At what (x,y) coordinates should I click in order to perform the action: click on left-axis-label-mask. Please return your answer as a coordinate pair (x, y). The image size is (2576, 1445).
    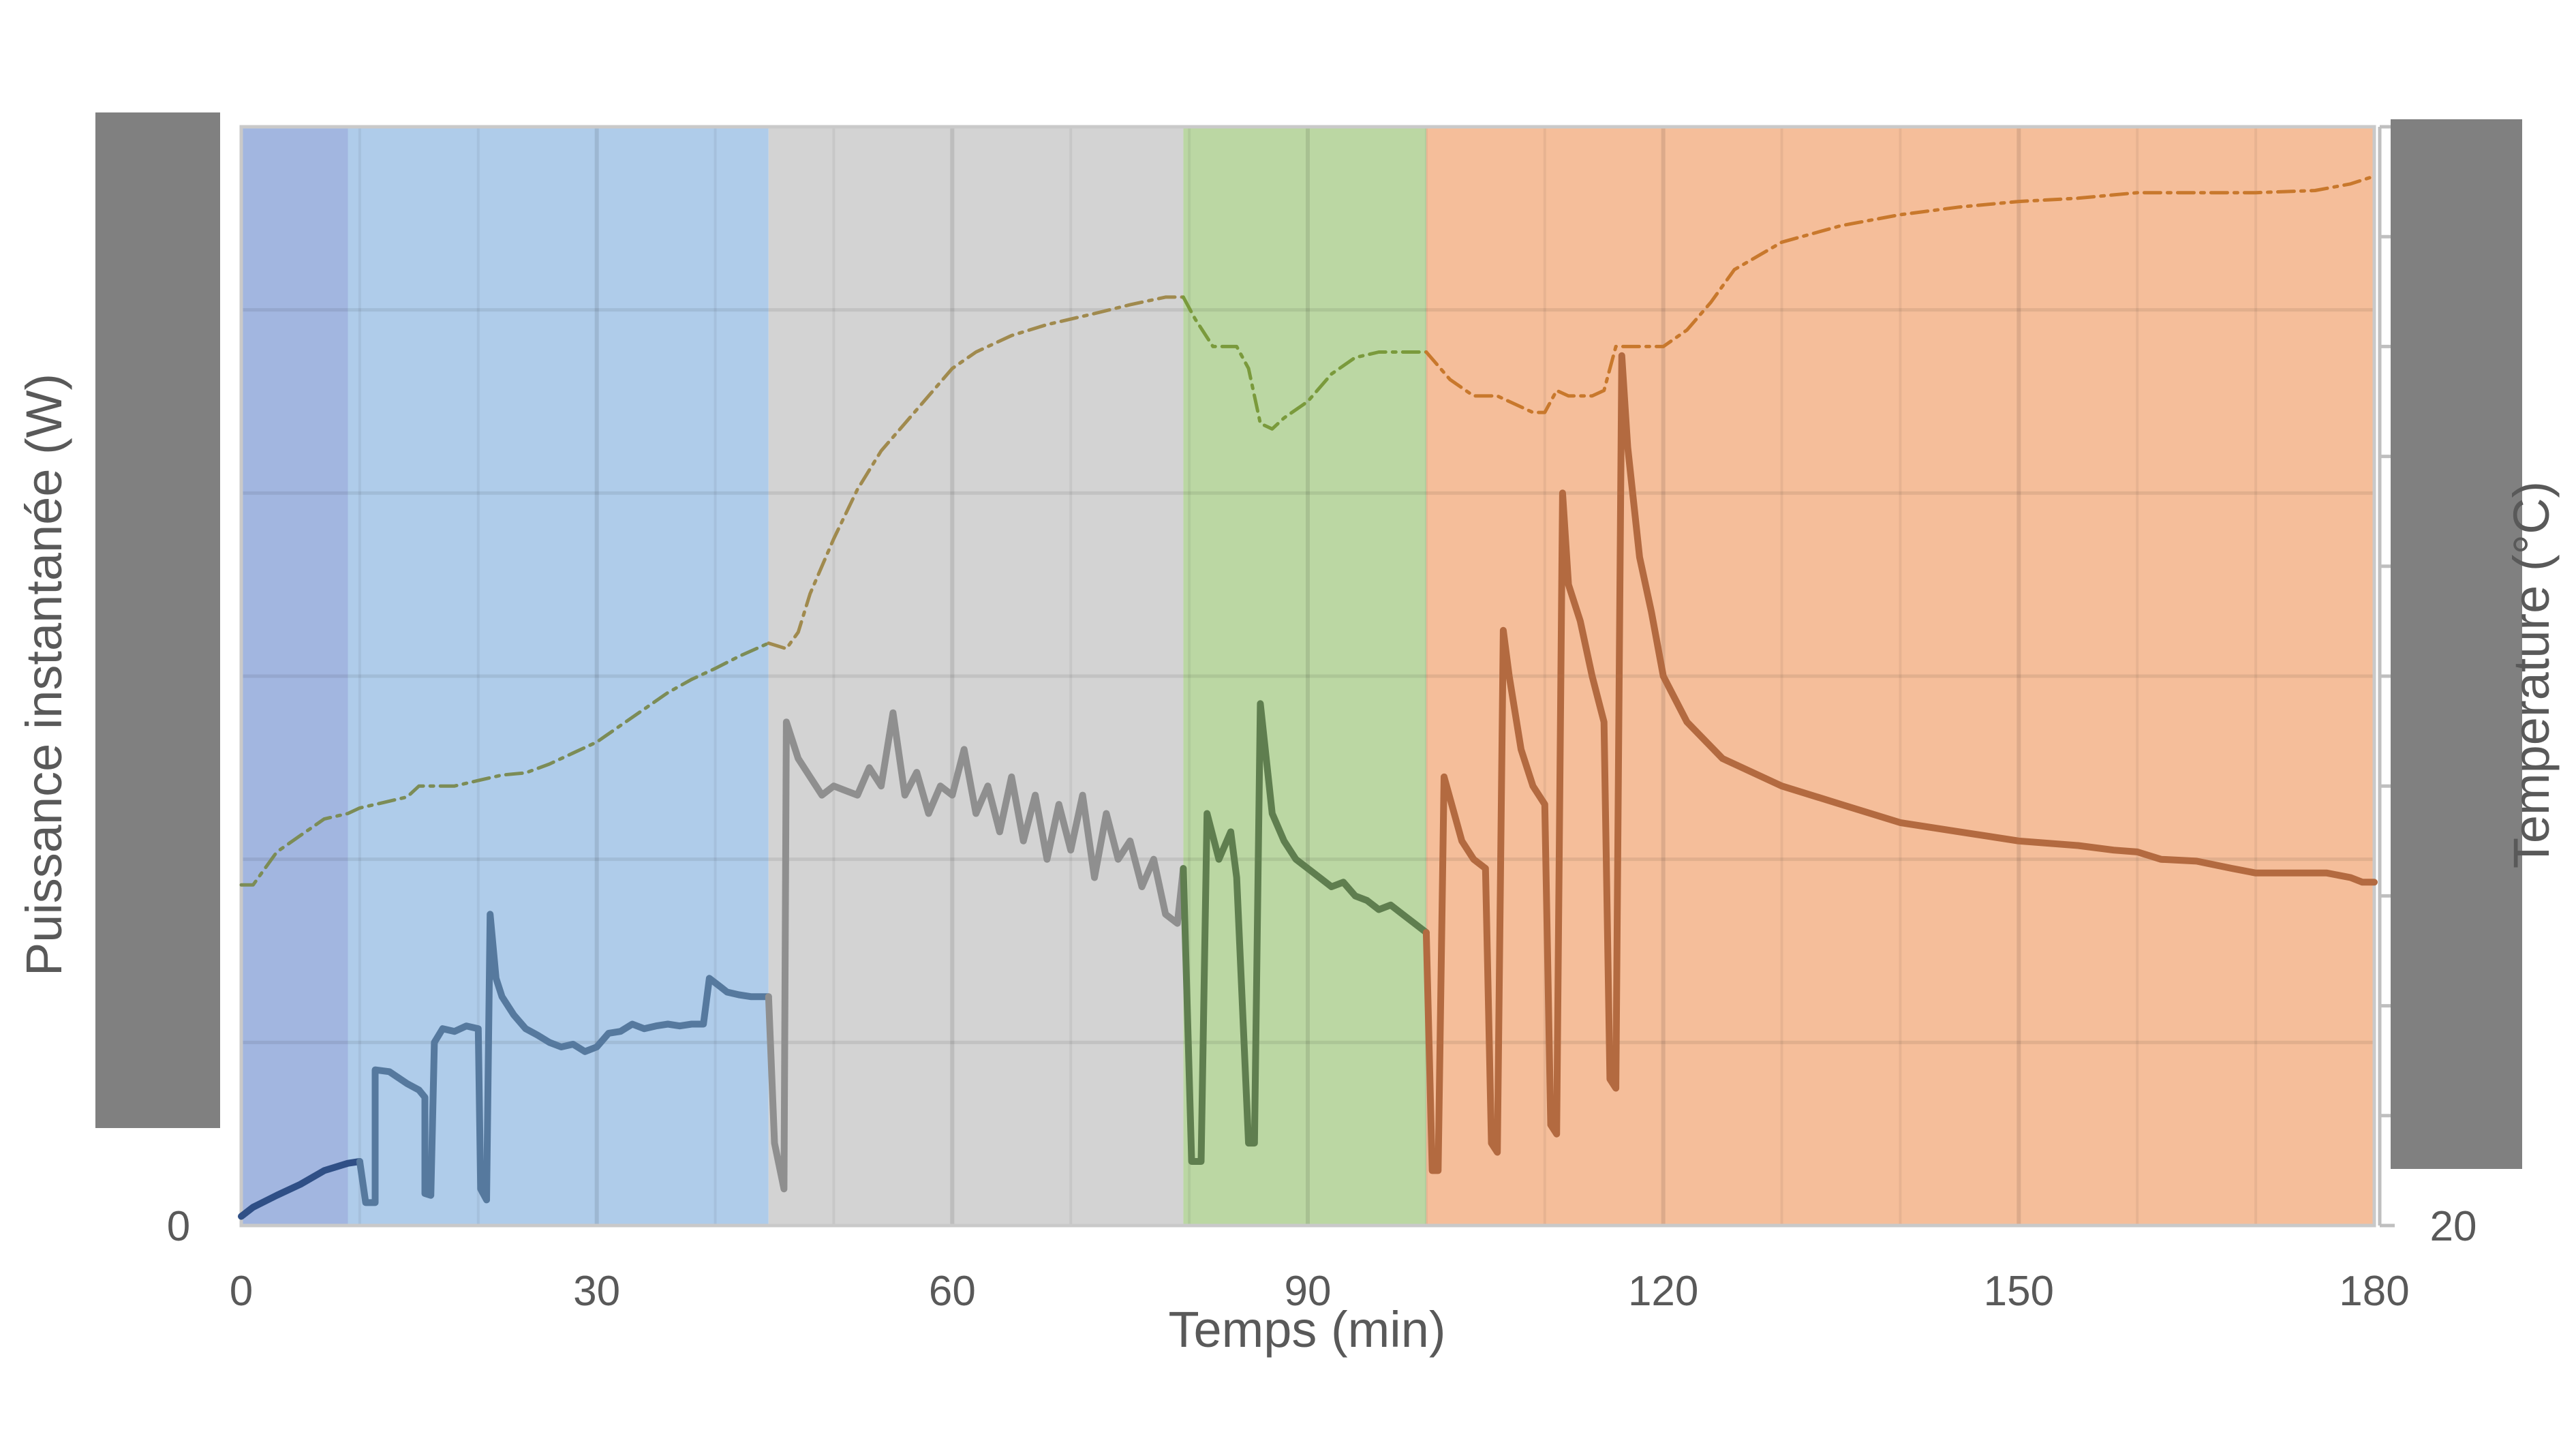
    Looking at the image, I should click on (157, 620).